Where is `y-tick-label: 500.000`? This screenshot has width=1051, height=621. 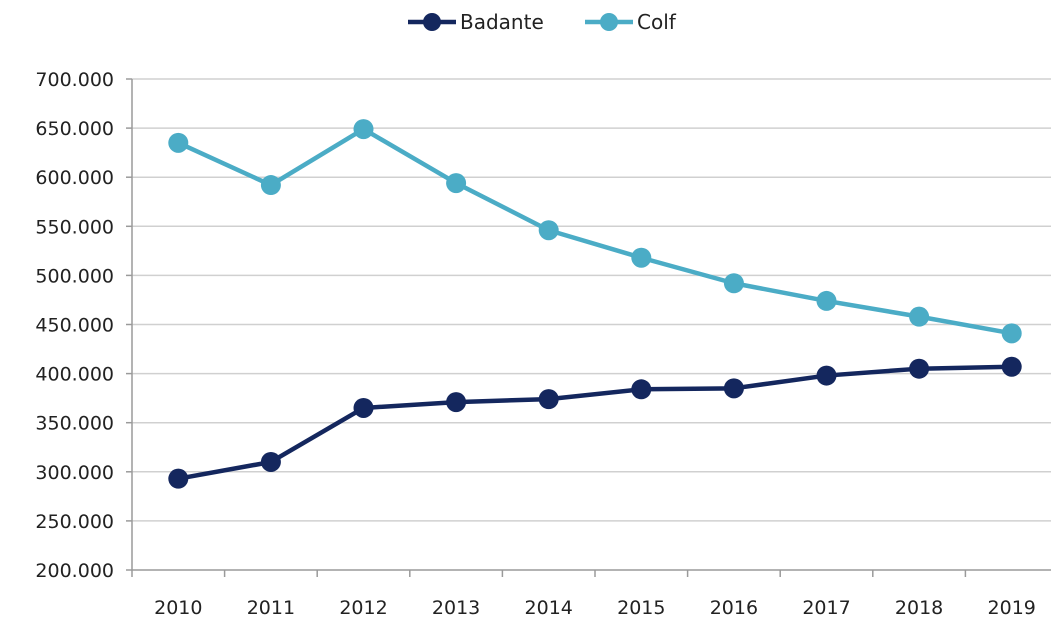
y-tick-label: 500.000 is located at coordinates (74, 276).